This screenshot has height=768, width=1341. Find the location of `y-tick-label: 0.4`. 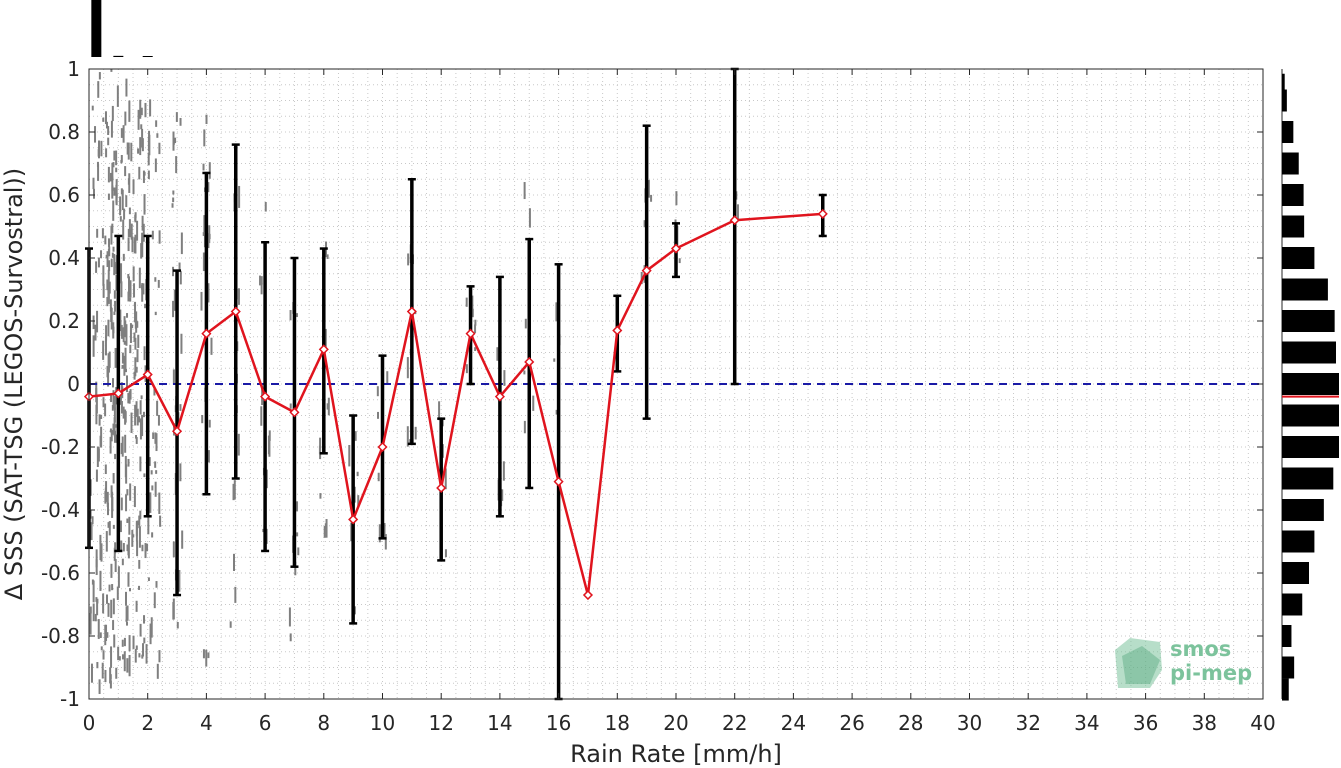

y-tick-label: 0.4 is located at coordinates (64, 258).